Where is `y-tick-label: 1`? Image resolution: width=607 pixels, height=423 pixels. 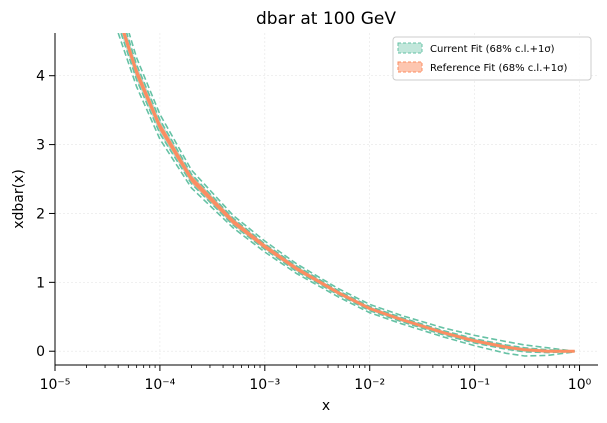 y-tick-label: 1 is located at coordinates (40, 283).